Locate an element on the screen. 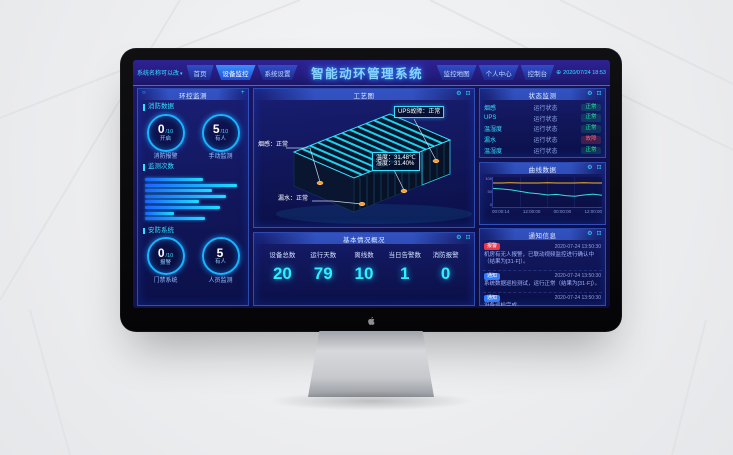 The image size is (733, 455). gauge-value: 5 is located at coordinates (220, 252).